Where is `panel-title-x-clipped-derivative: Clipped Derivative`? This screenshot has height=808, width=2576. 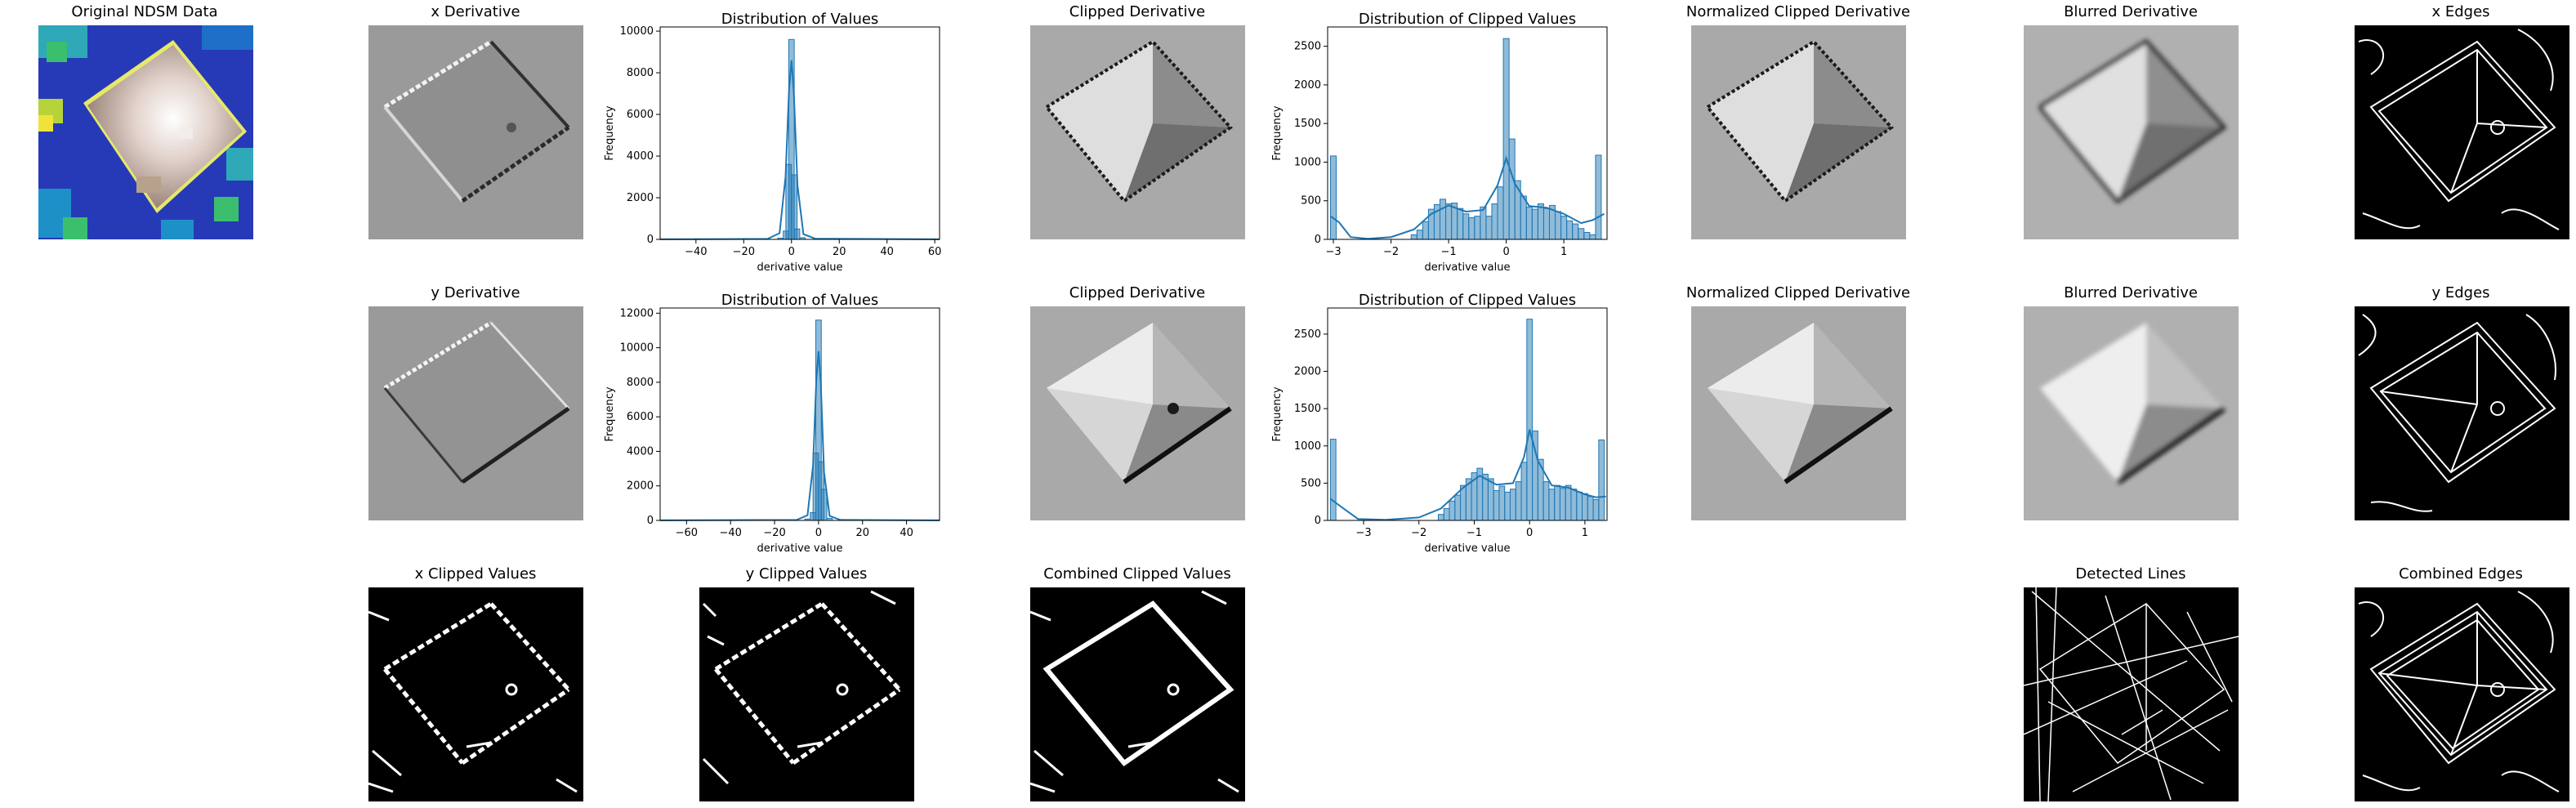
panel-title-x-clipped-derivative: Clipped Derivative is located at coordinates (1138, 12).